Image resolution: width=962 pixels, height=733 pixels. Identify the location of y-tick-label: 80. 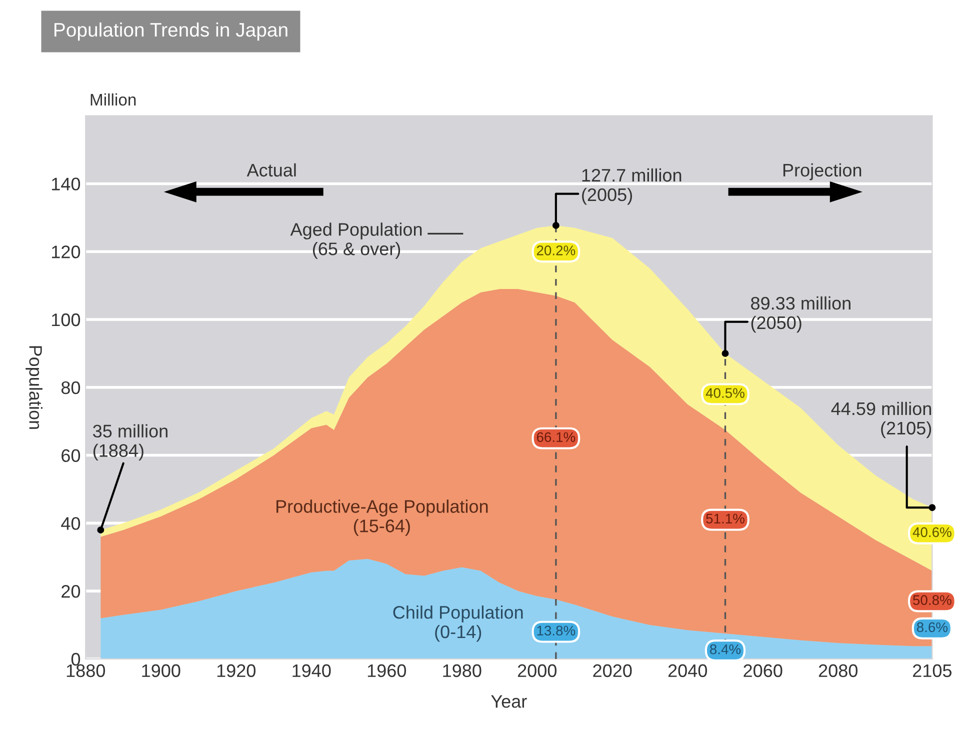
(70, 387).